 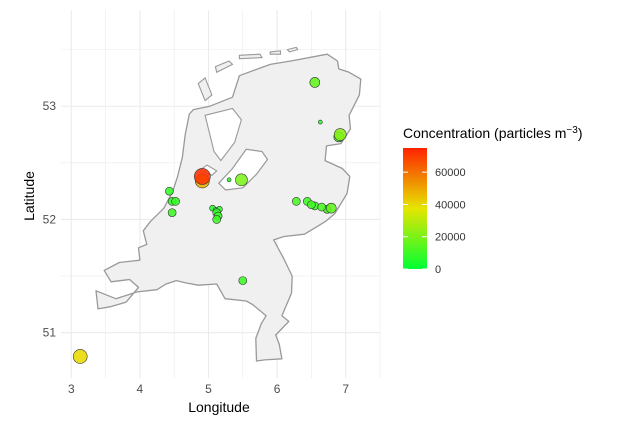 What do you see at coordinates (450, 205) in the screenshot?
I see `legend-tick-label: 40000` at bounding box center [450, 205].